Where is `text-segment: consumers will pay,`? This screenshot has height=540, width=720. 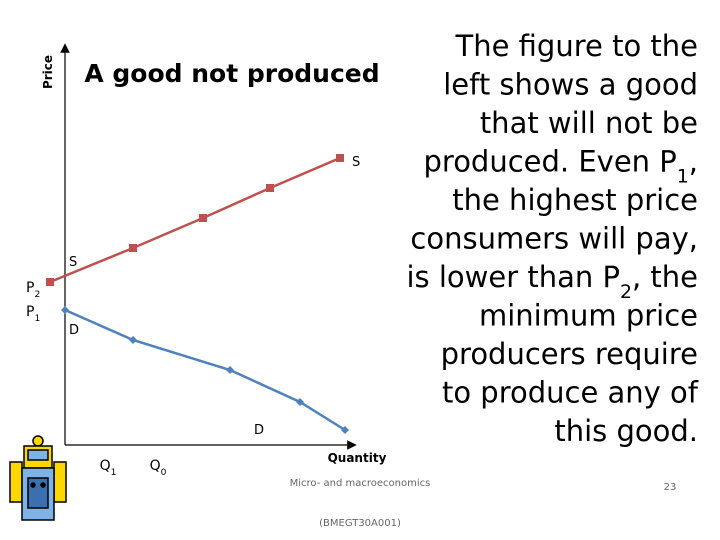
text-segment: consumers will pay, is located at coordinates (554, 239).